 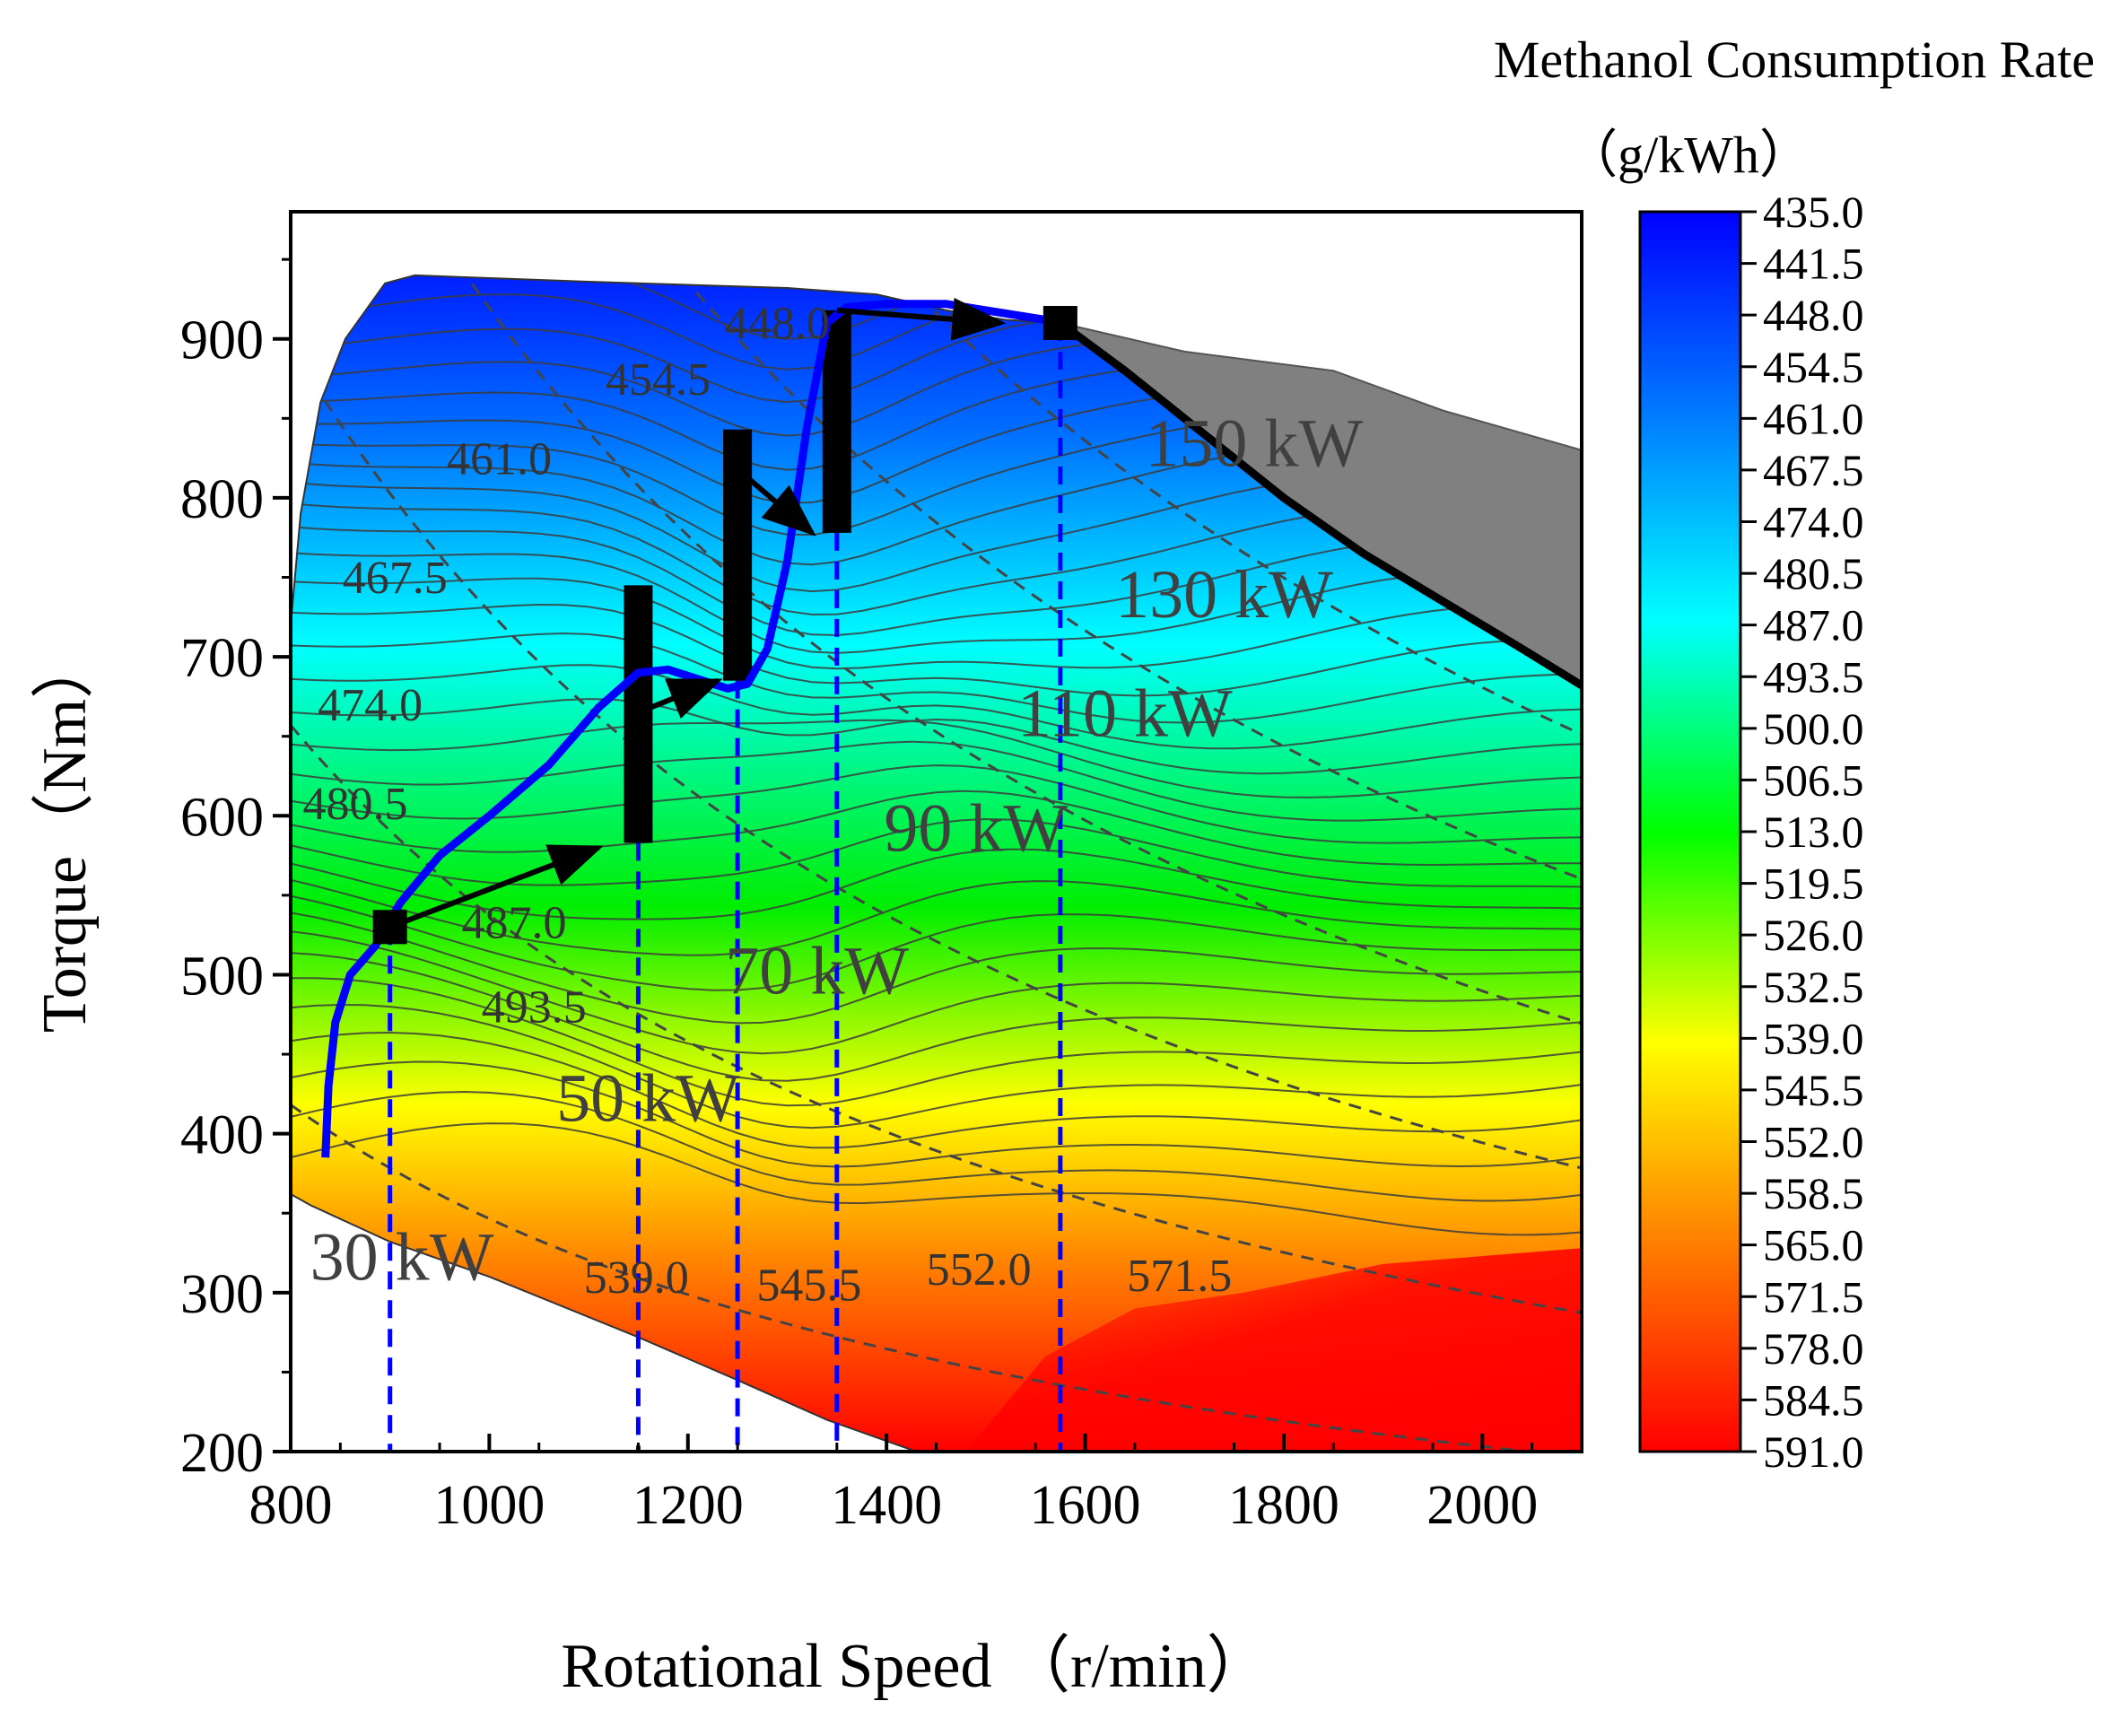 What do you see at coordinates (1688, 155) in the screenshot?
I see `colorbar-title-line2: （g/kWh）` at bounding box center [1688, 155].